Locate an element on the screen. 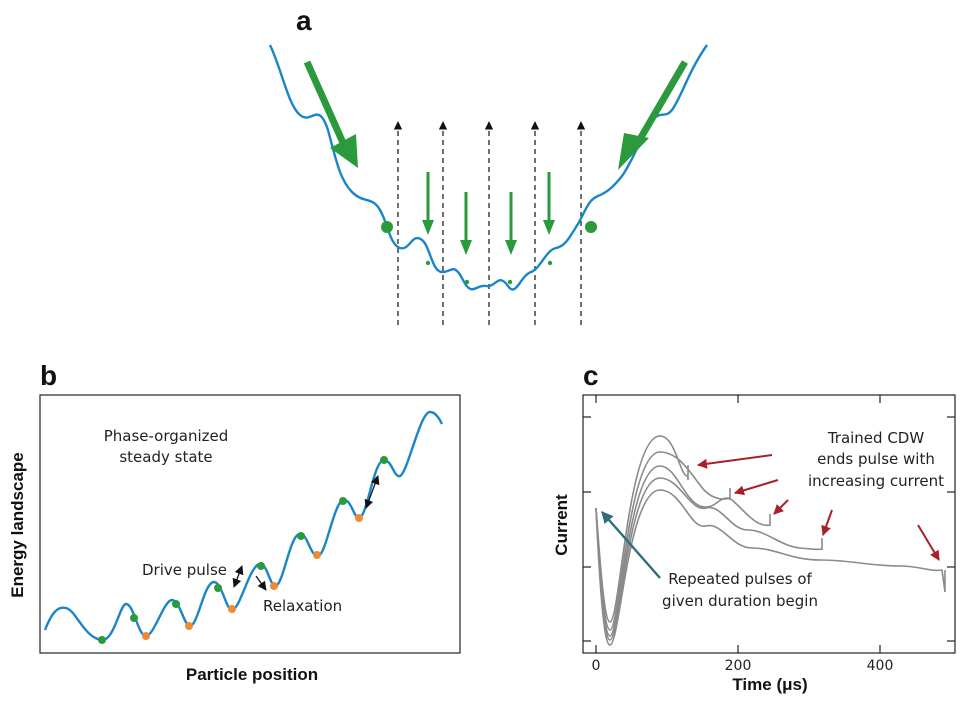 The height and width of the screenshot is (702, 963). small-arrow-2-head is located at coordinates (466, 247).